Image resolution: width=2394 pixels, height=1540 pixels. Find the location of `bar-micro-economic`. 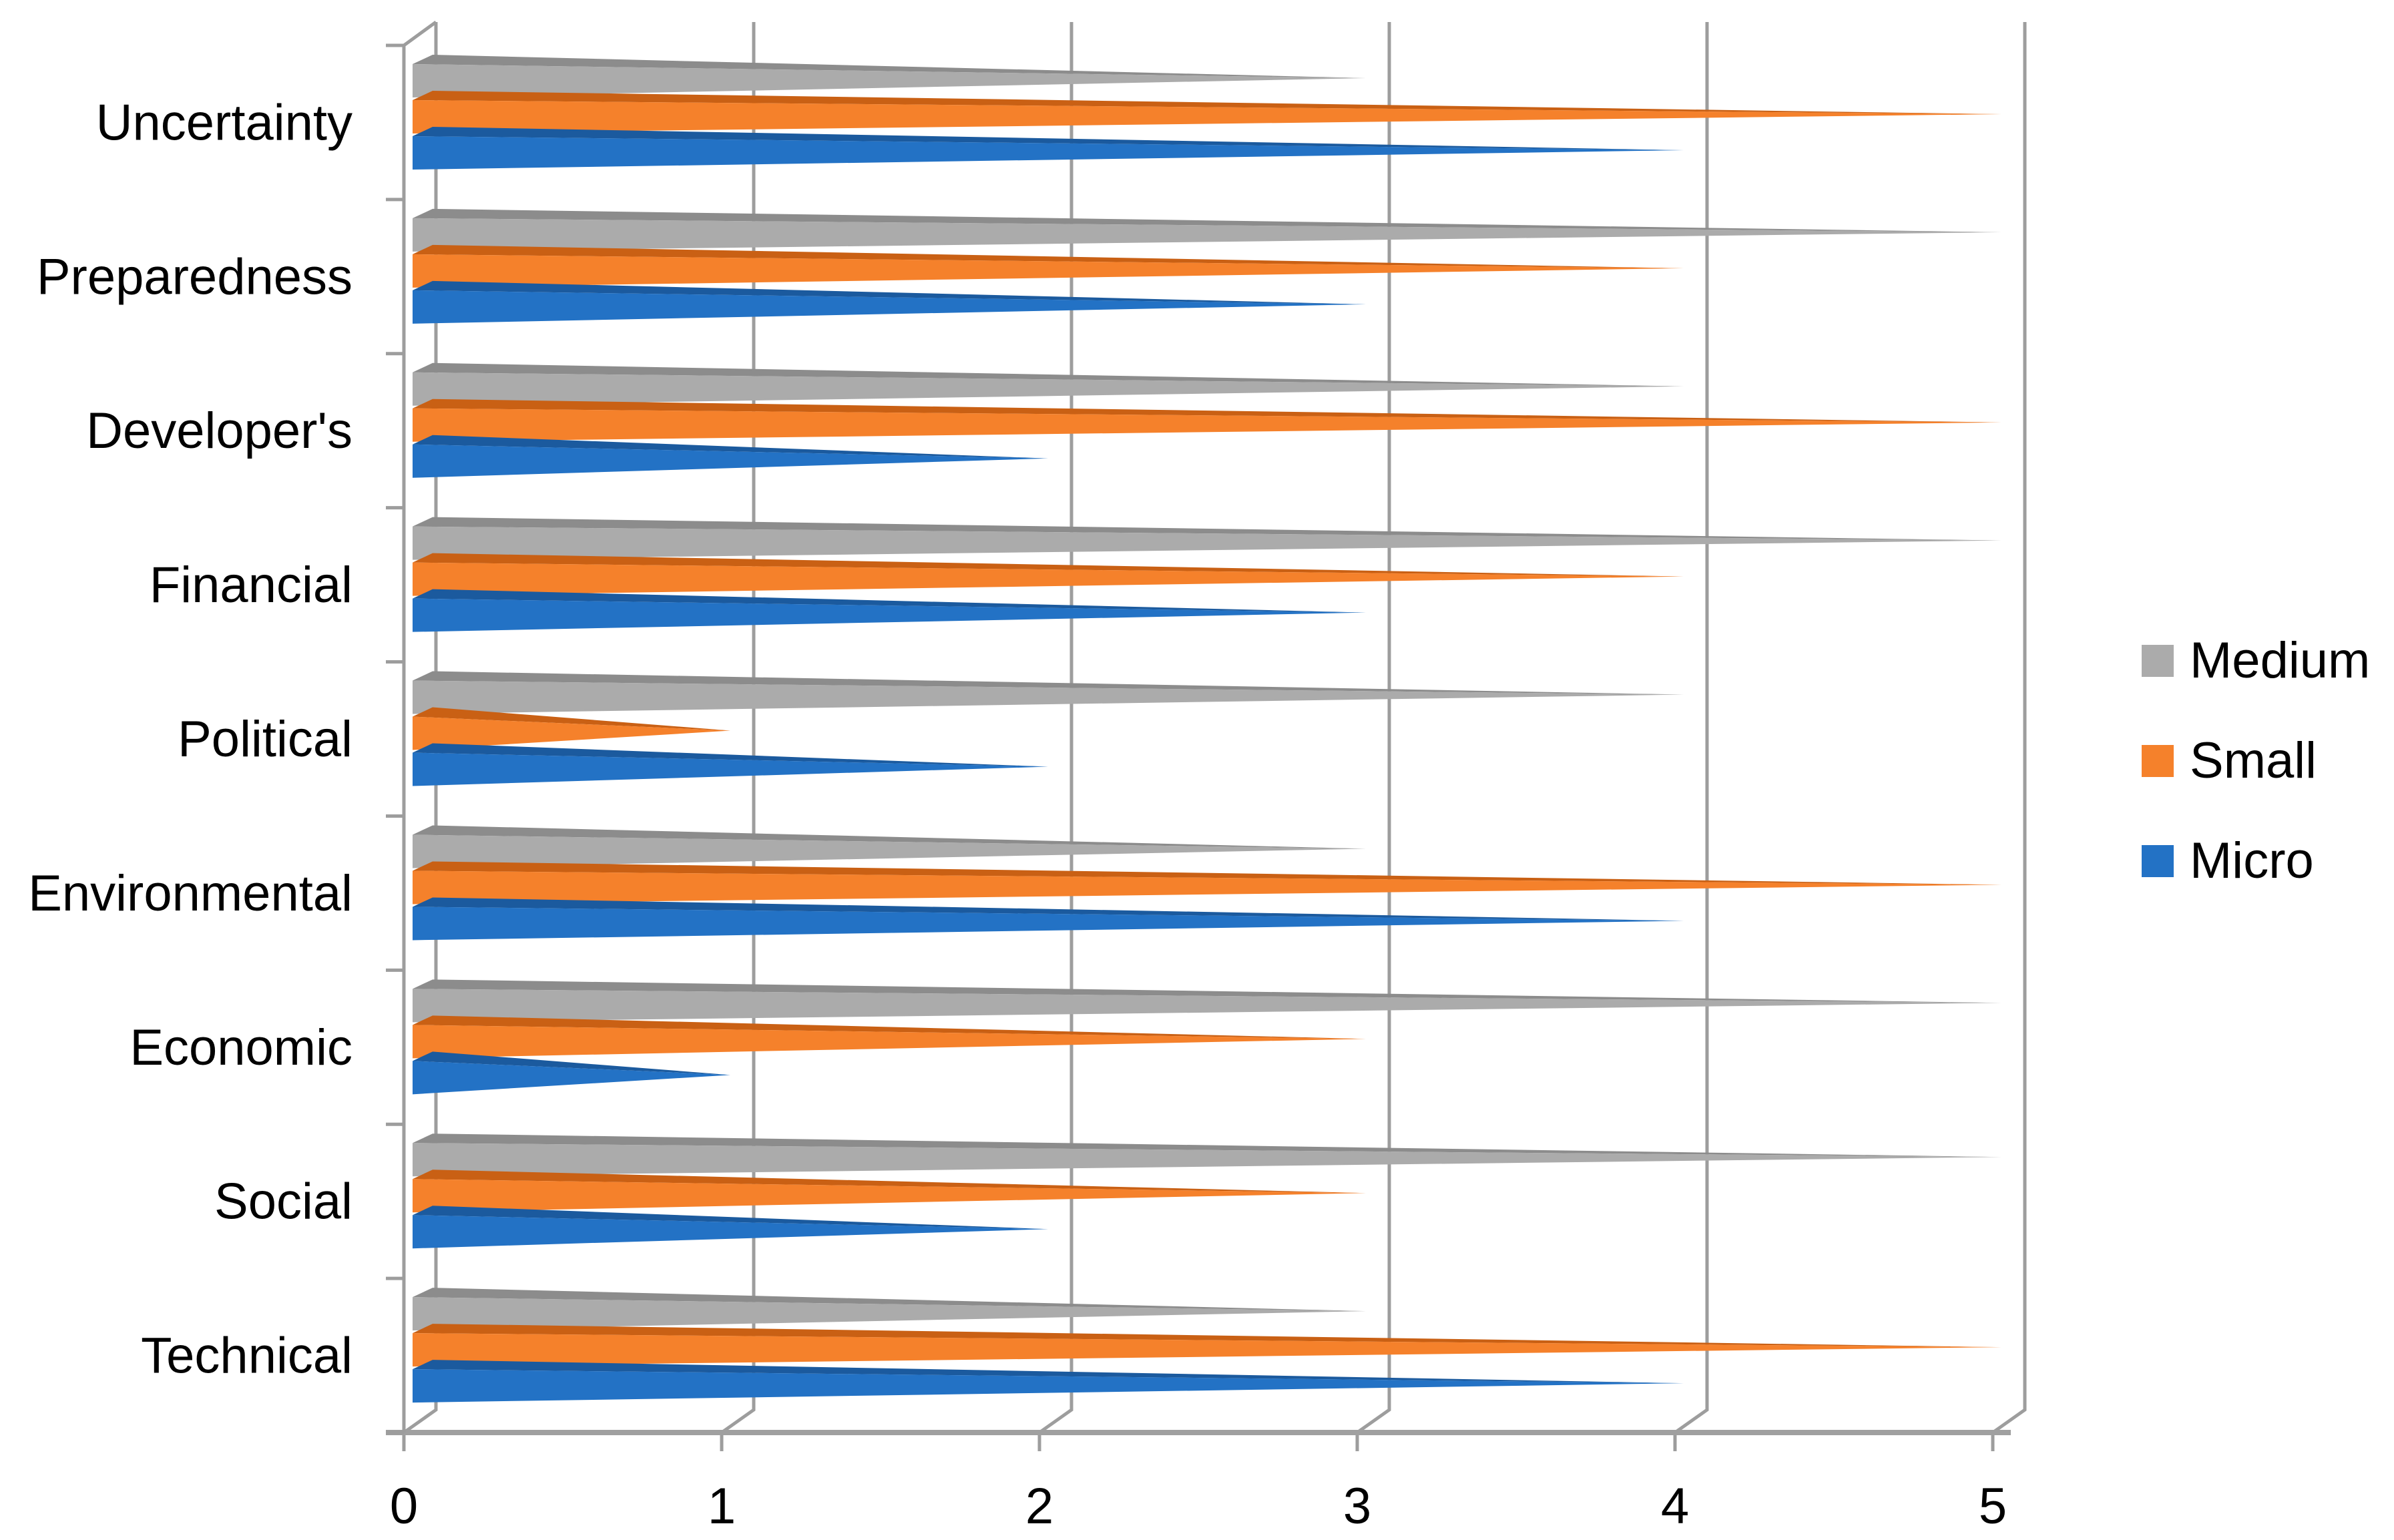

bar-micro-economic is located at coordinates (571, 1073).